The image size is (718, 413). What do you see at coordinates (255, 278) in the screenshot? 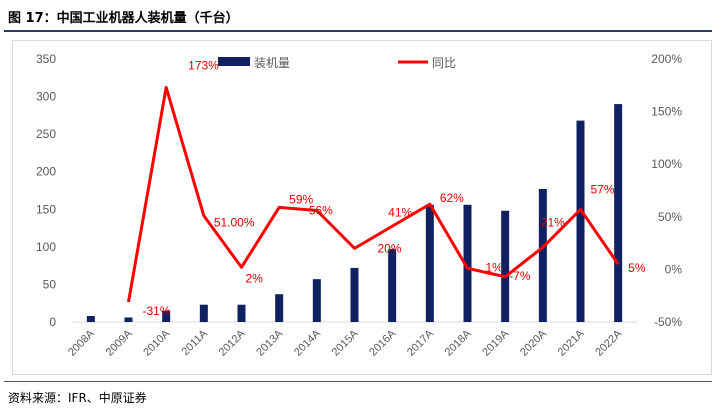
I see `line-data-label: 2%` at bounding box center [255, 278].